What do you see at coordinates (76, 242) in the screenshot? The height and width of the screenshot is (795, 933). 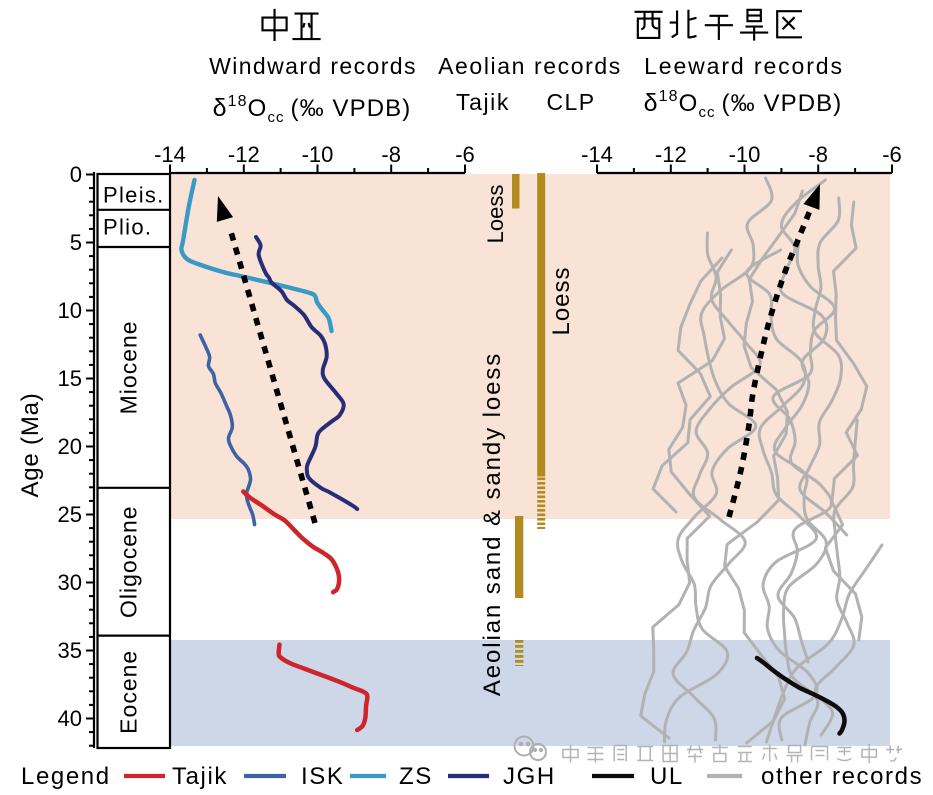 I see `svg-text: 5` at bounding box center [76, 242].